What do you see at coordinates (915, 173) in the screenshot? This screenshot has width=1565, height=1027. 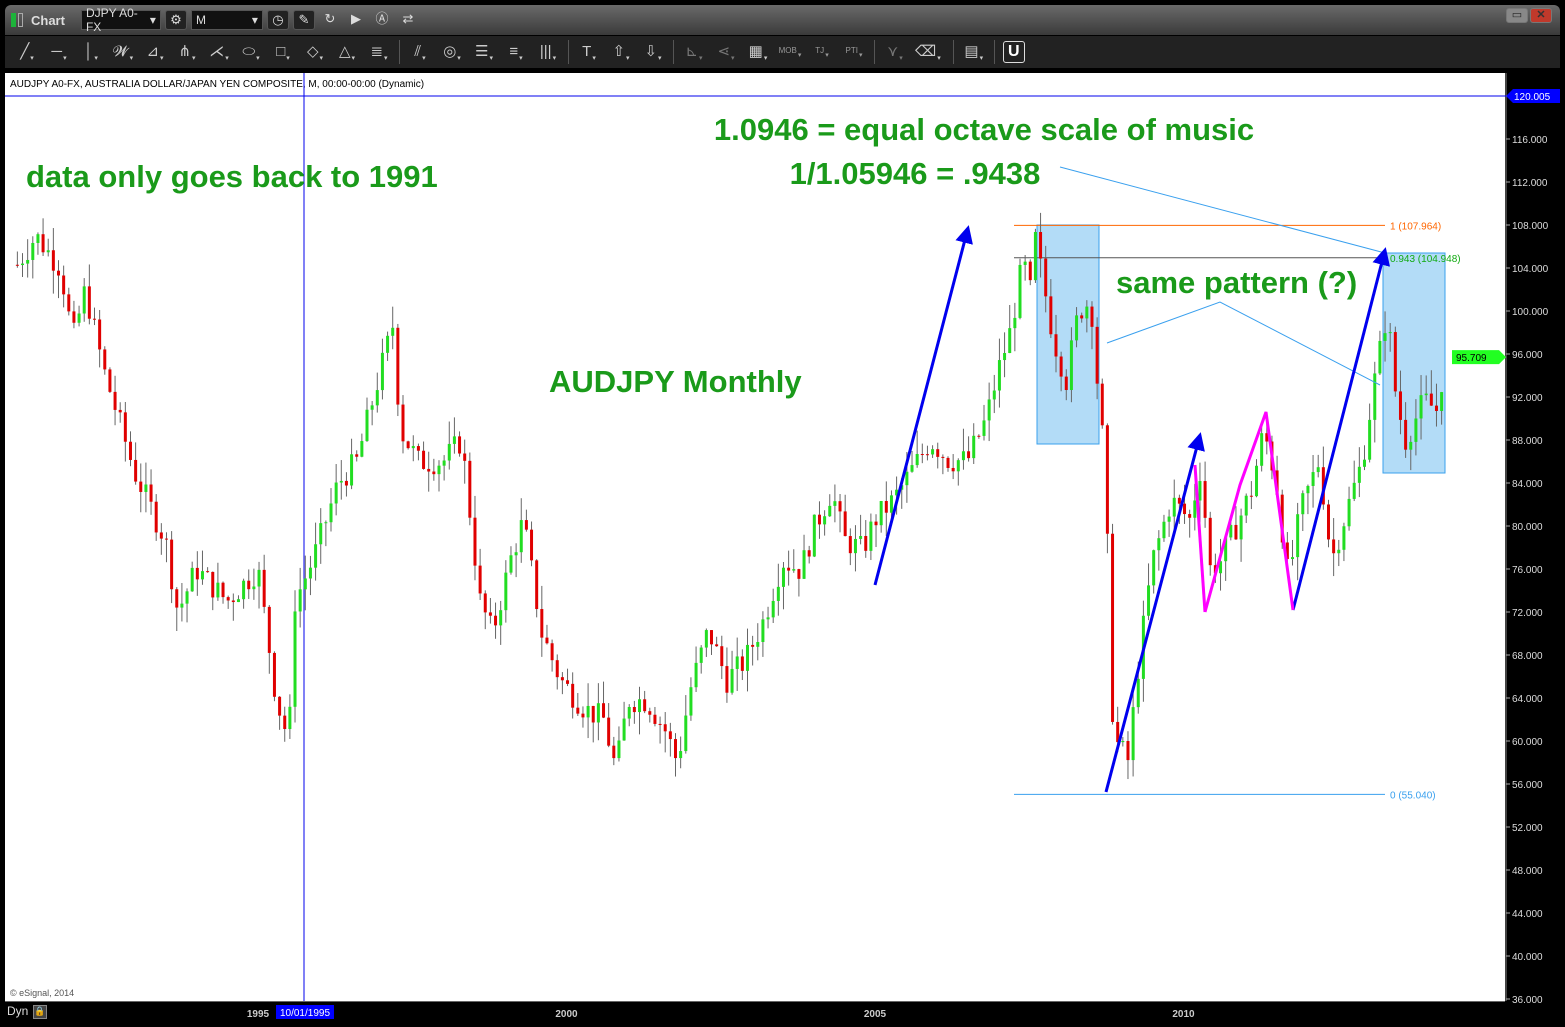 I see `annotation-octave_line2: 1/1.05946 = .9438` at bounding box center [915, 173].